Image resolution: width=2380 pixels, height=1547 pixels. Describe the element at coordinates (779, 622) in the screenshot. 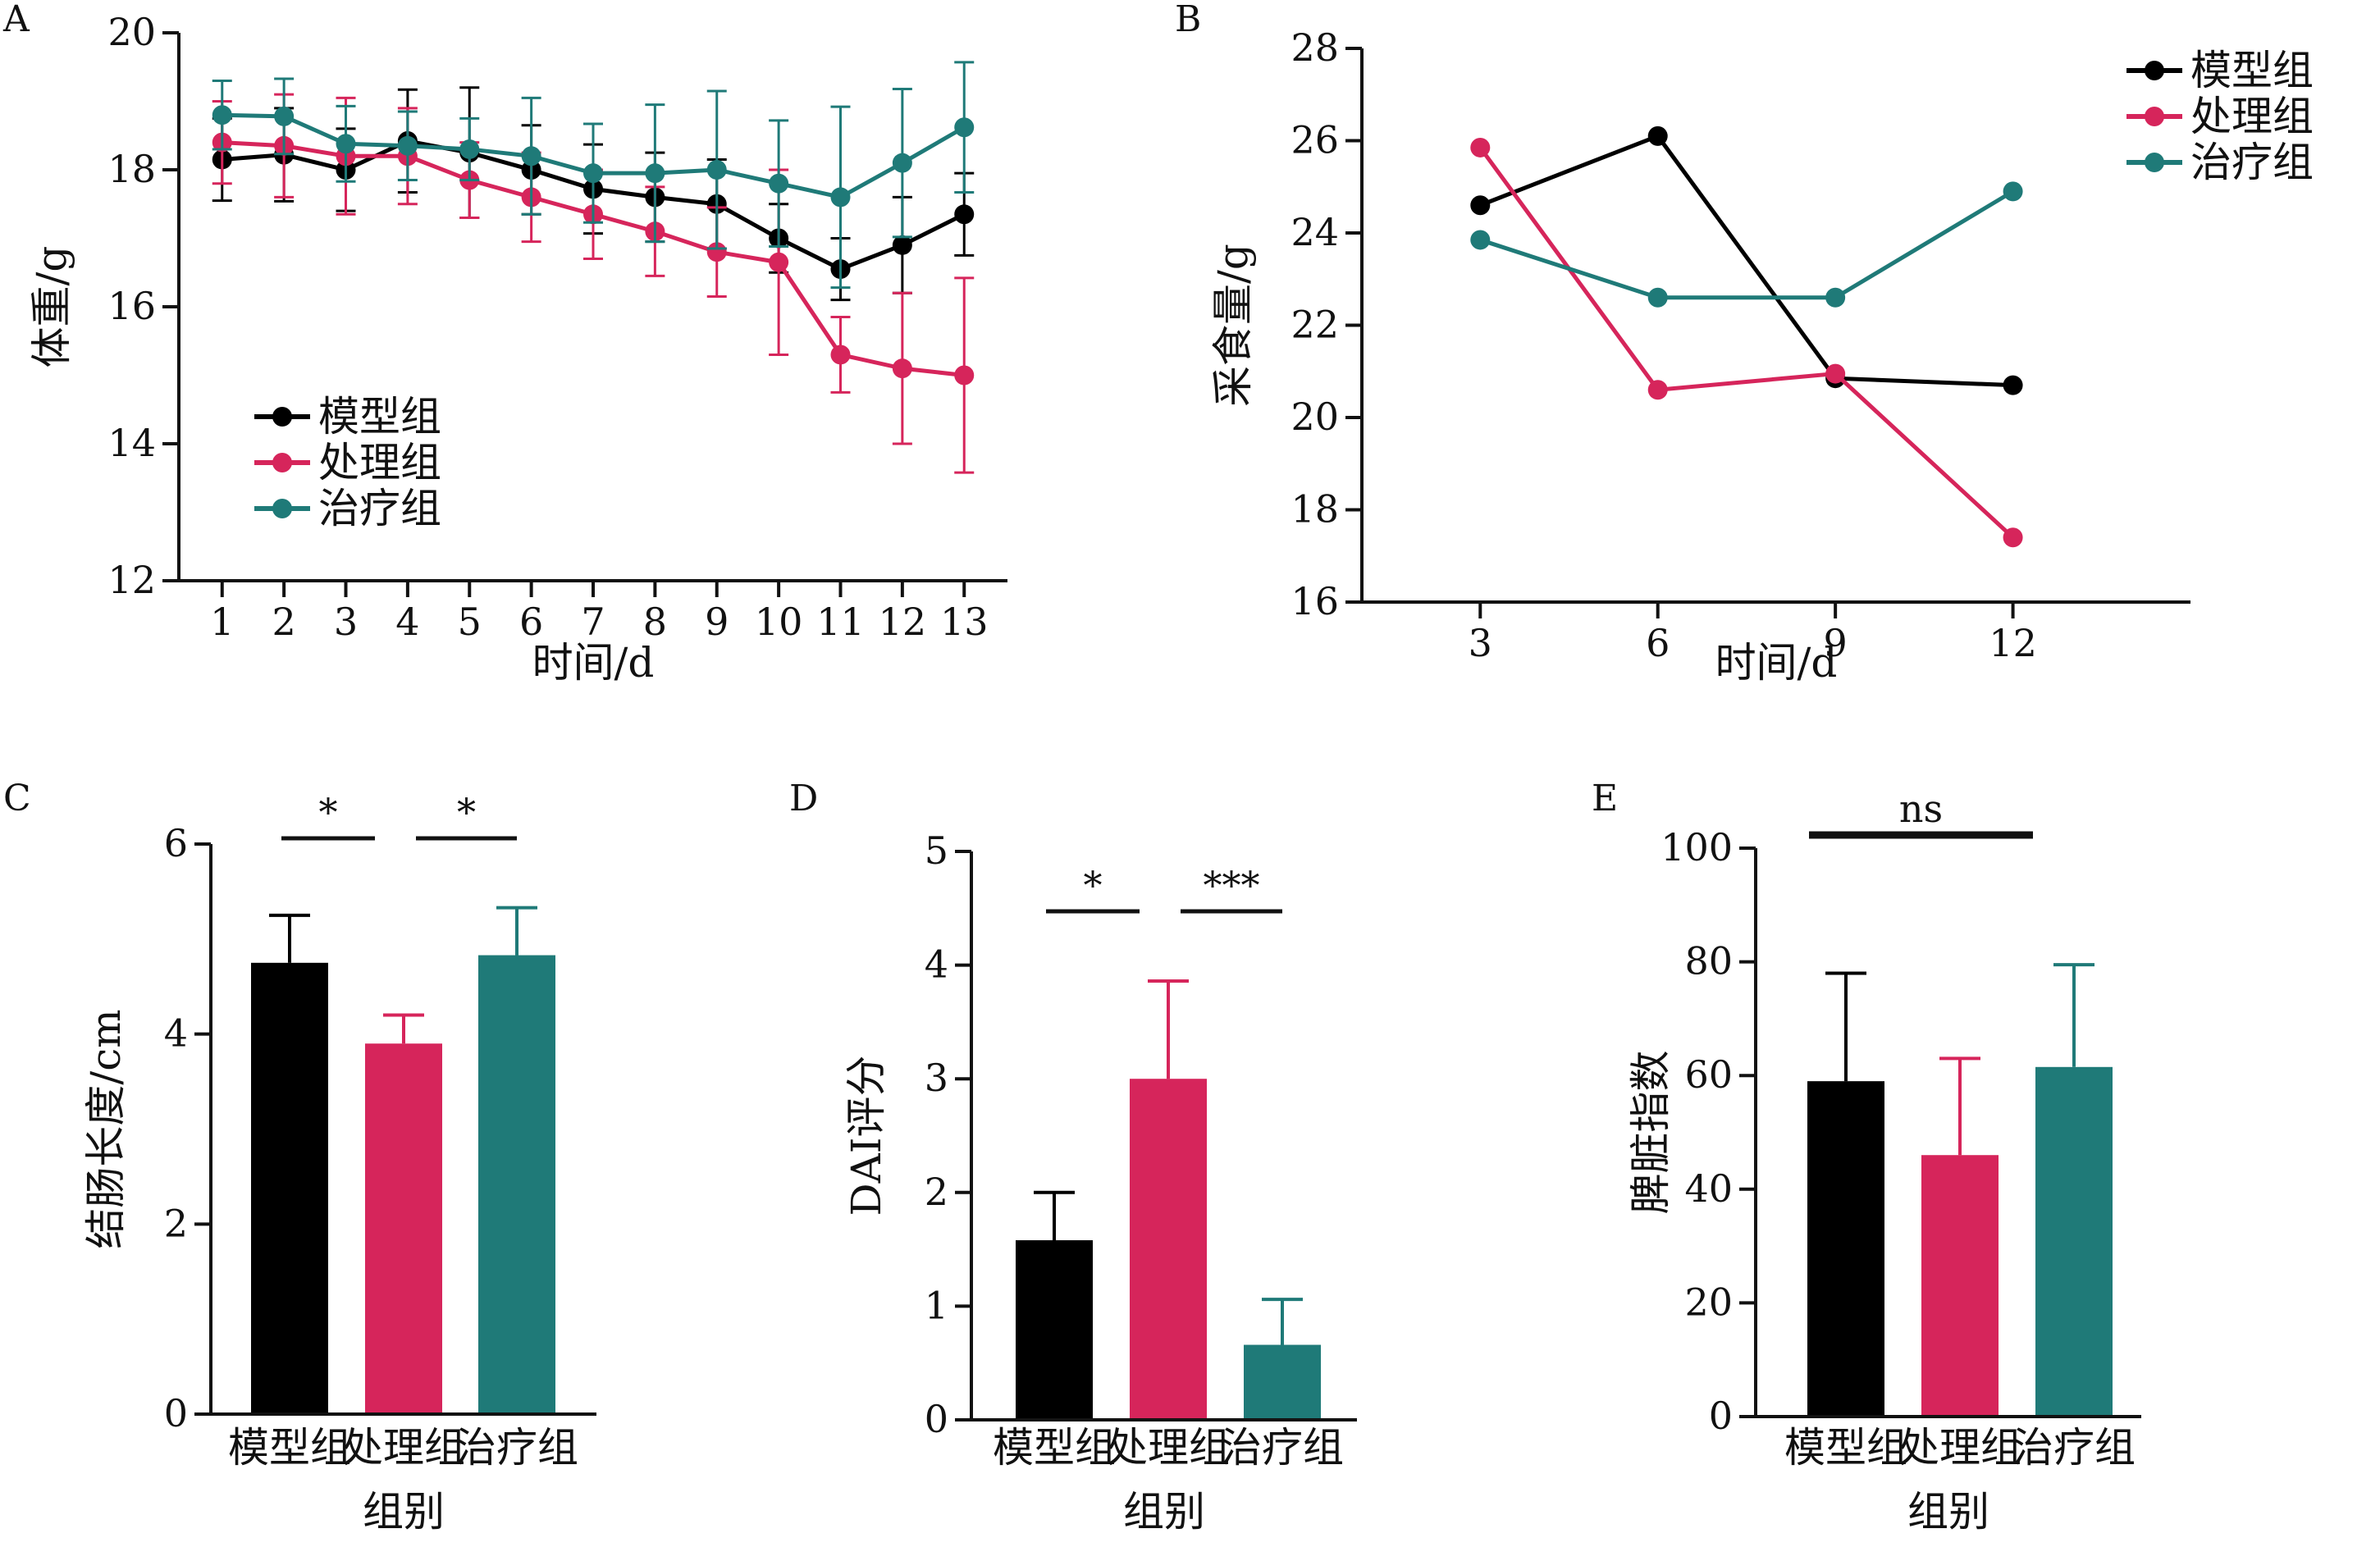

I see `x-tick-label: 10` at that location.